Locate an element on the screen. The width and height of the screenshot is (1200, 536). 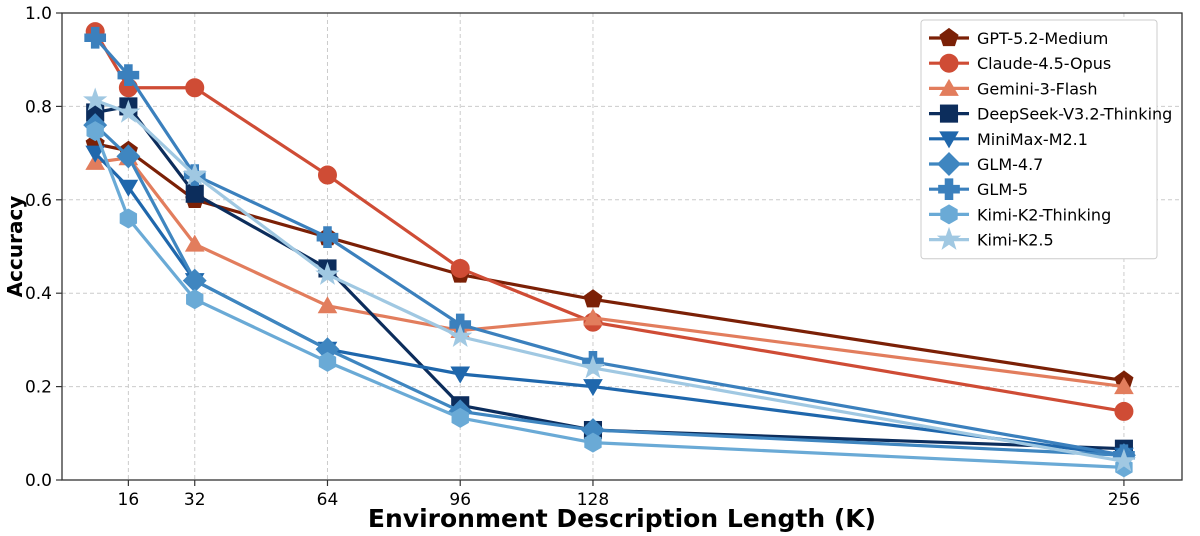
legend-entry: GLM-4.7 is located at coordinates (986, 164).